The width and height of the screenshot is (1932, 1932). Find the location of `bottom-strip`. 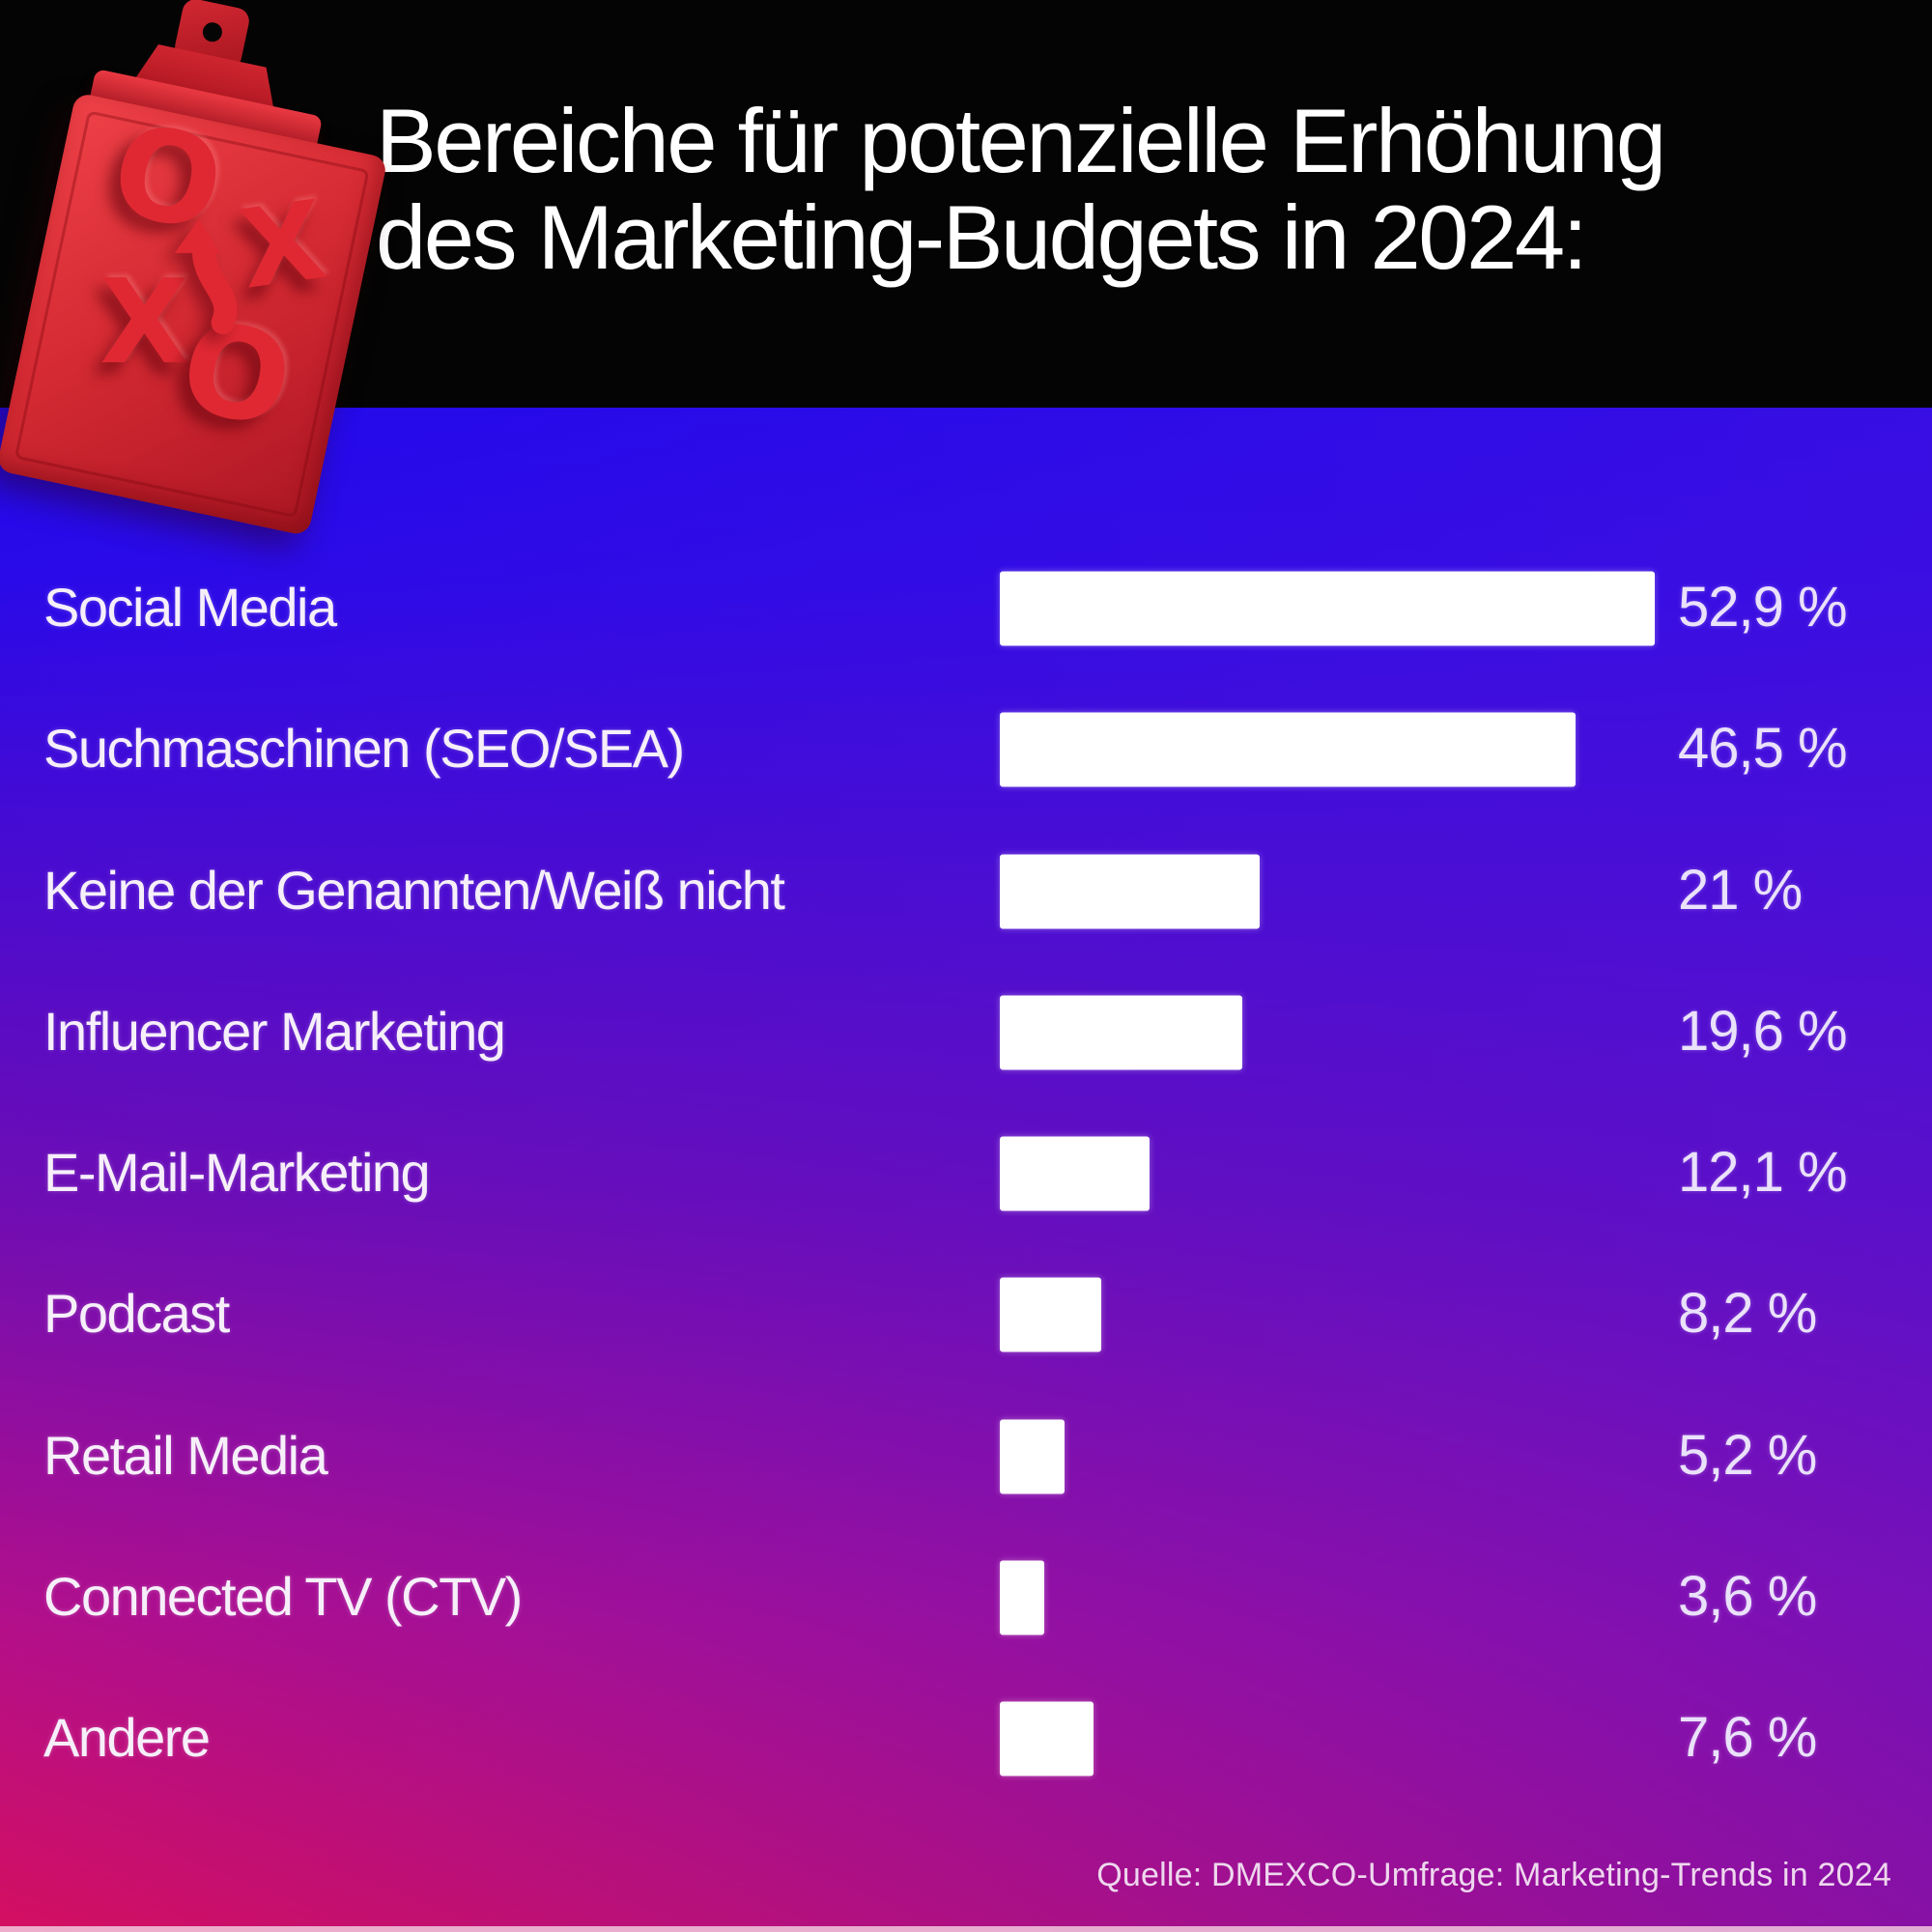

bottom-strip is located at coordinates (966, 1929).